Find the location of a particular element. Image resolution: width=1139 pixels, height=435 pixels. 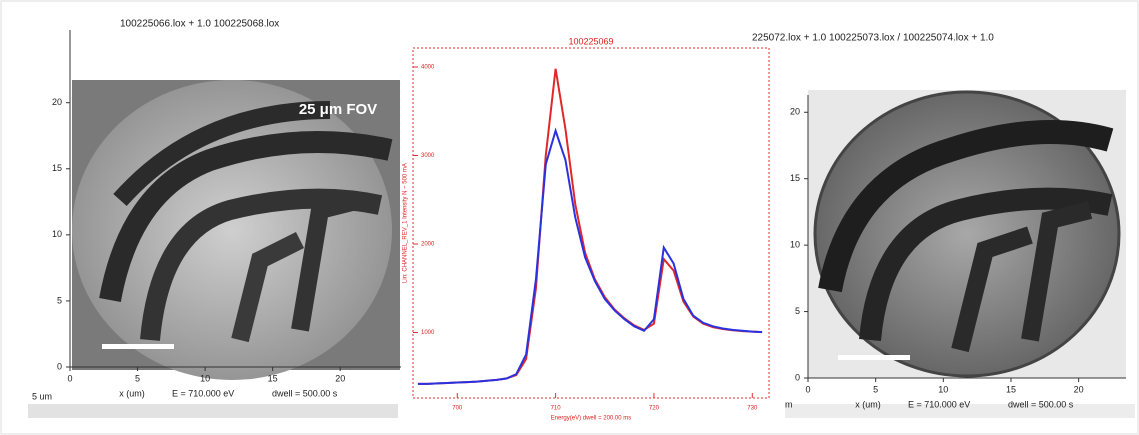

annotation: 25 μm FOV is located at coordinates (338, 109).